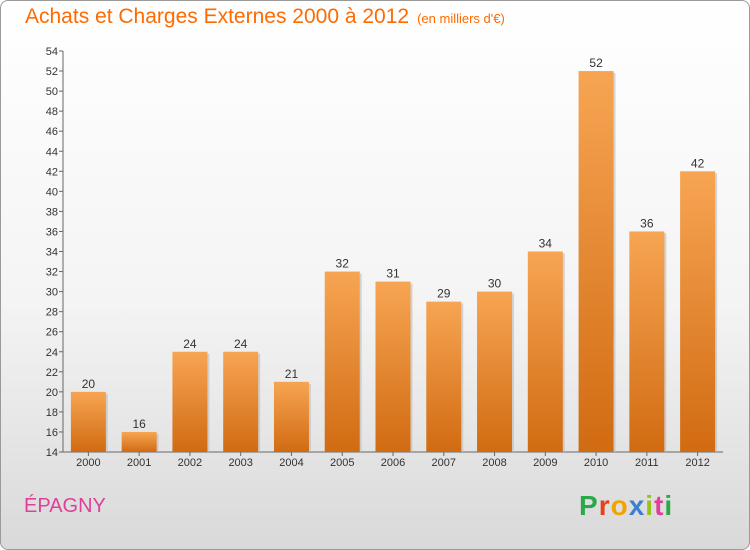 This screenshot has height=550, width=750. What do you see at coordinates (342, 463) in the screenshot?
I see `x-tick-label: 2005` at bounding box center [342, 463].